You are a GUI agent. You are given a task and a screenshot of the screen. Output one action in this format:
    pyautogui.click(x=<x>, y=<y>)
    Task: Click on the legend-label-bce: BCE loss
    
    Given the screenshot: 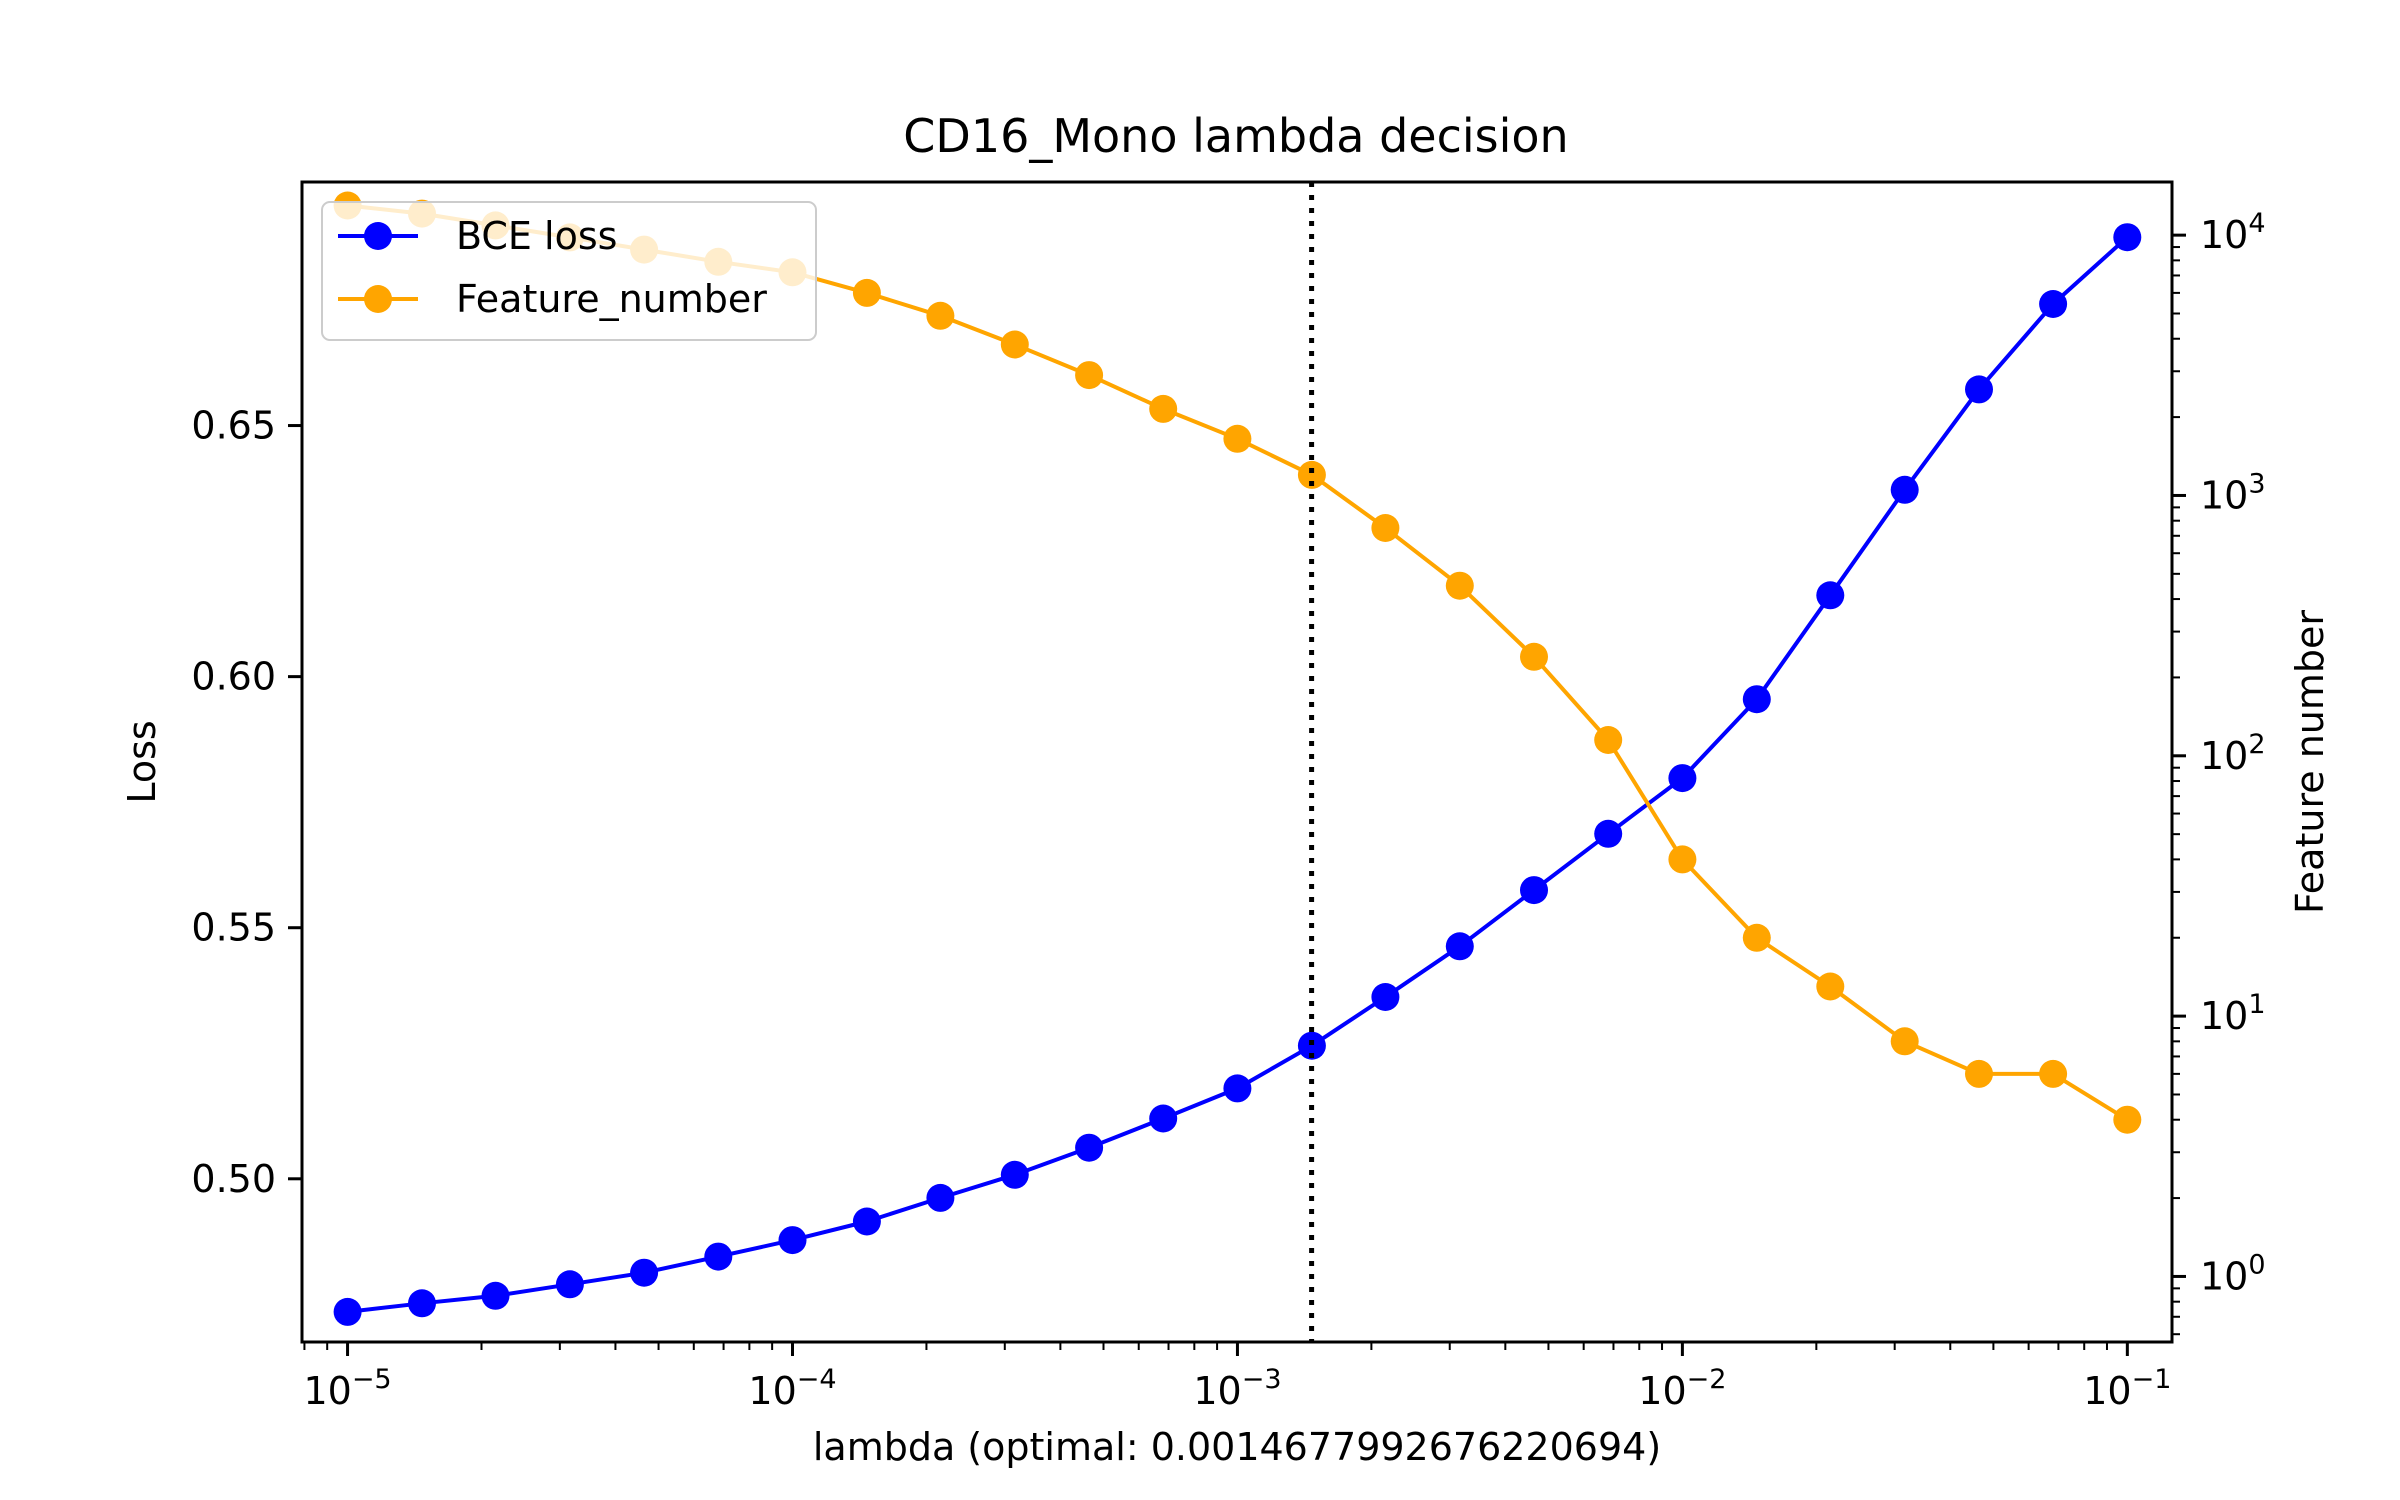 What is the action you would take?
    pyautogui.click(x=536, y=236)
    